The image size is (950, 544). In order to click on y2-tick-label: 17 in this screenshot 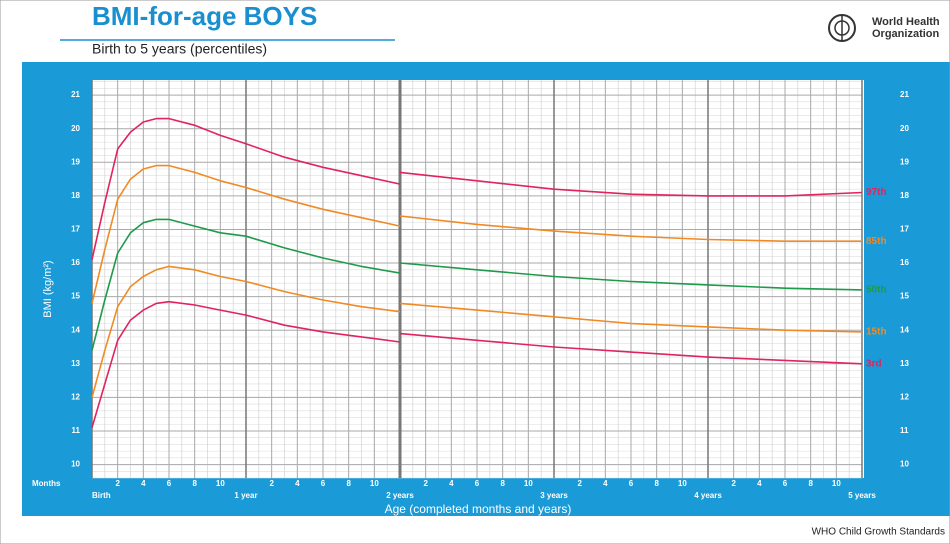, I will do `click(904, 229)`.